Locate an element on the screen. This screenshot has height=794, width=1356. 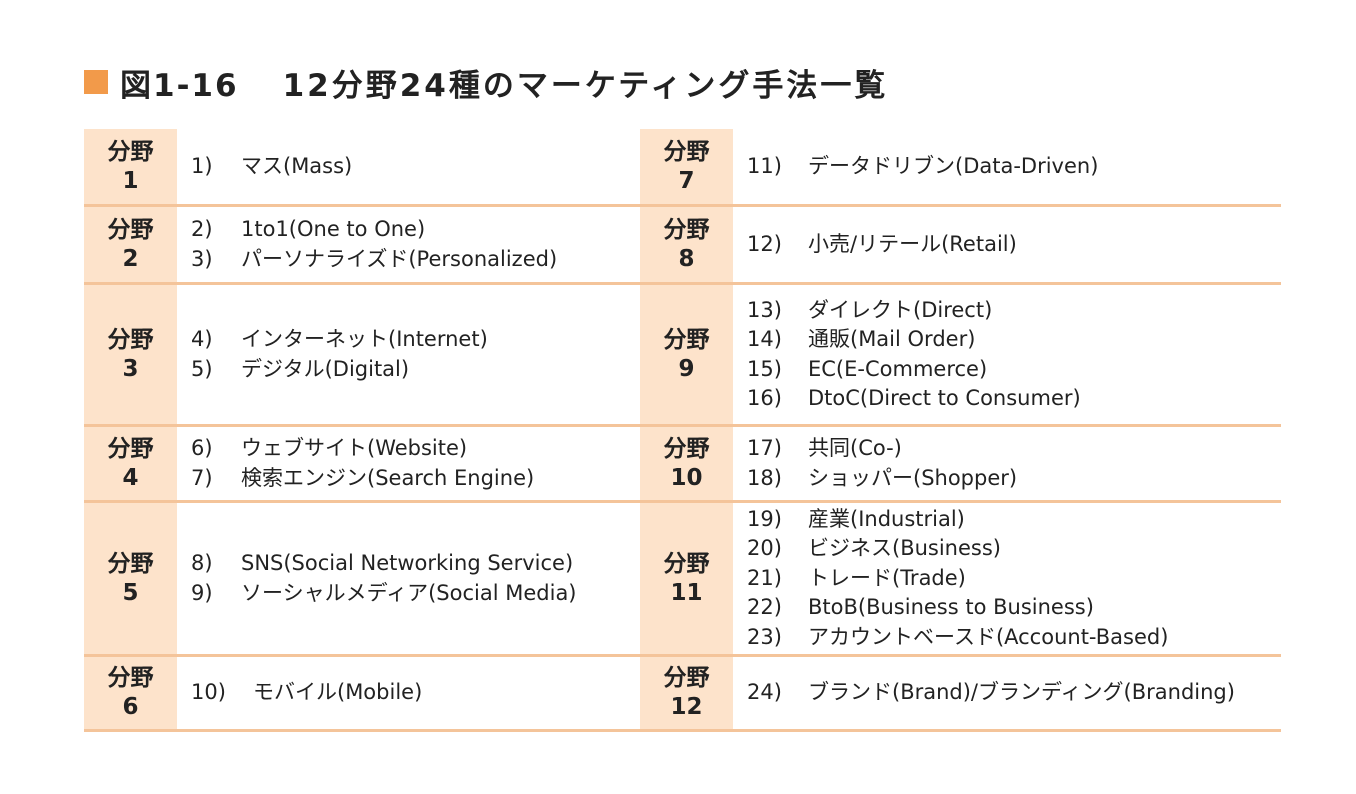
field-row-7: 分野 7 11) データドリブン(Data-Driven) is located at coordinates (960, 168).